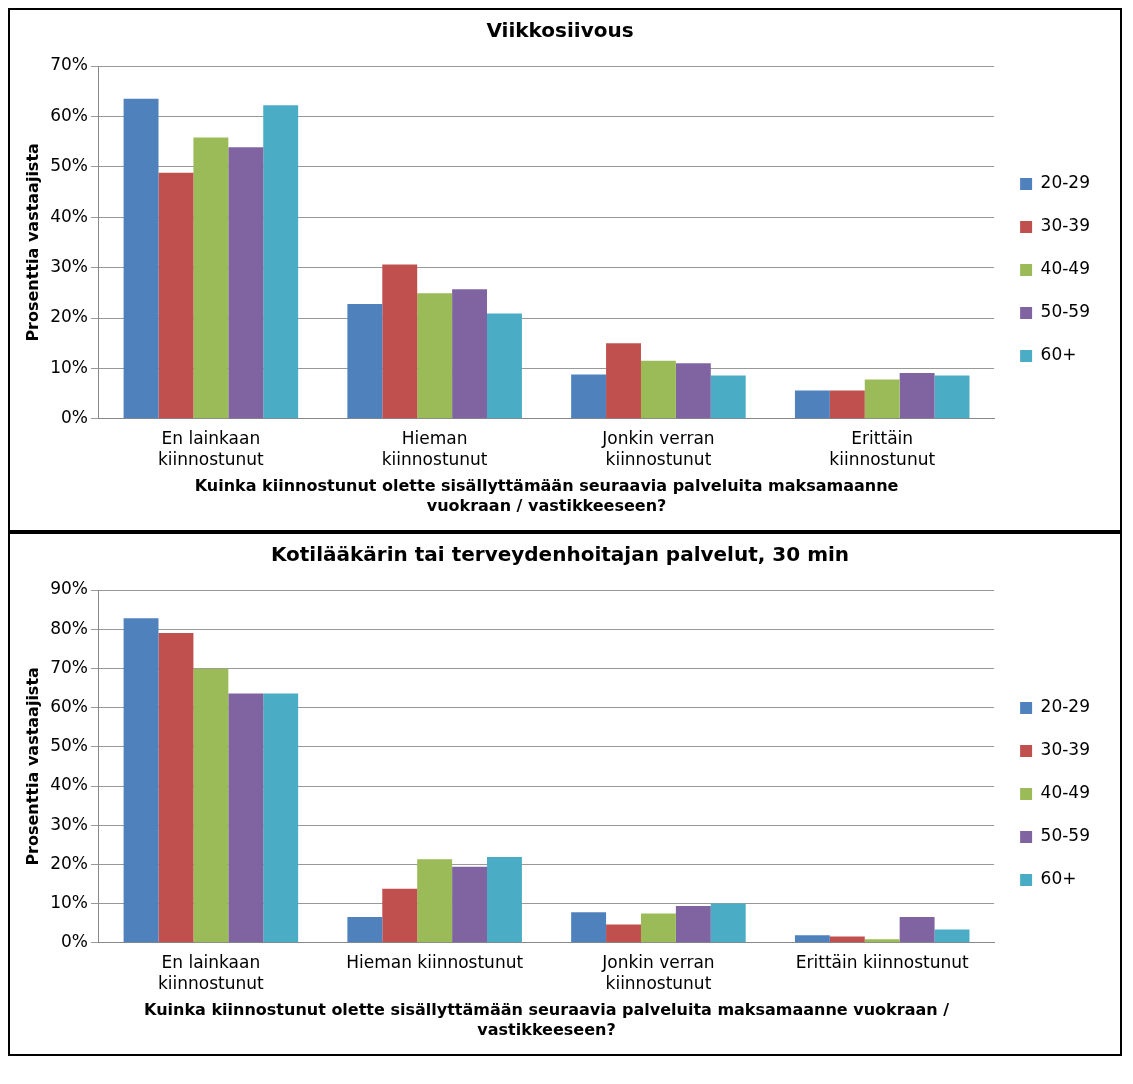 Image resolution: width=1133 pixels, height=1084 pixels. I want to click on chart-title: Kotilääkärin tai terveydenhoitajan palvelut, 30 min, so click(560, 554).